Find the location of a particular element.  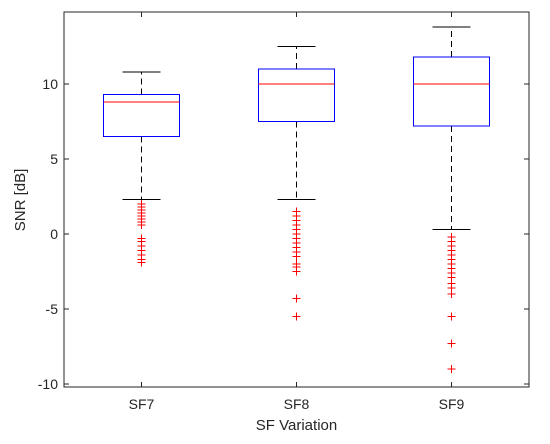

y-tick-label: 5 is located at coordinates (54, 159).